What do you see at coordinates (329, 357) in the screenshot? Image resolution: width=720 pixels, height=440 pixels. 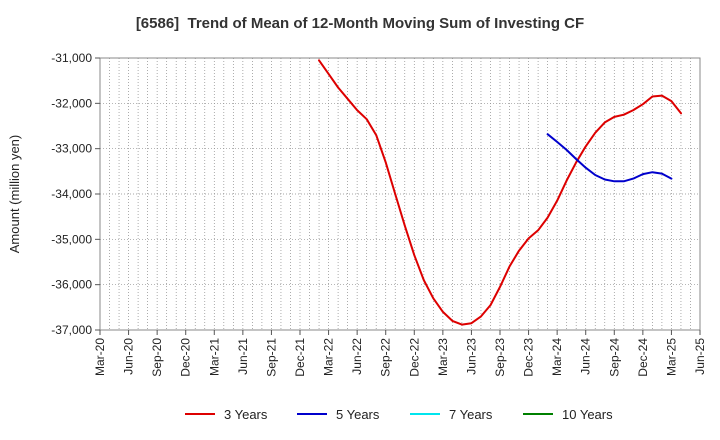 I see `x-tick-label: Mar-22` at bounding box center [329, 357].